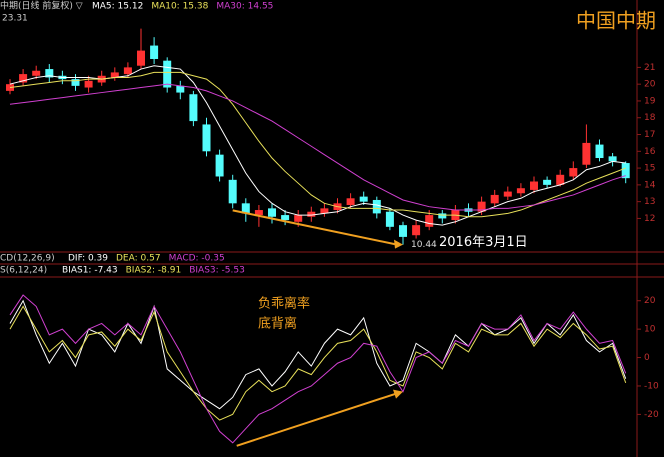 This screenshot has width=664, height=457. Describe the element at coordinates (154, 271) in the screenshot. I see `legend-entry: BIAS2: -8.91` at that location.